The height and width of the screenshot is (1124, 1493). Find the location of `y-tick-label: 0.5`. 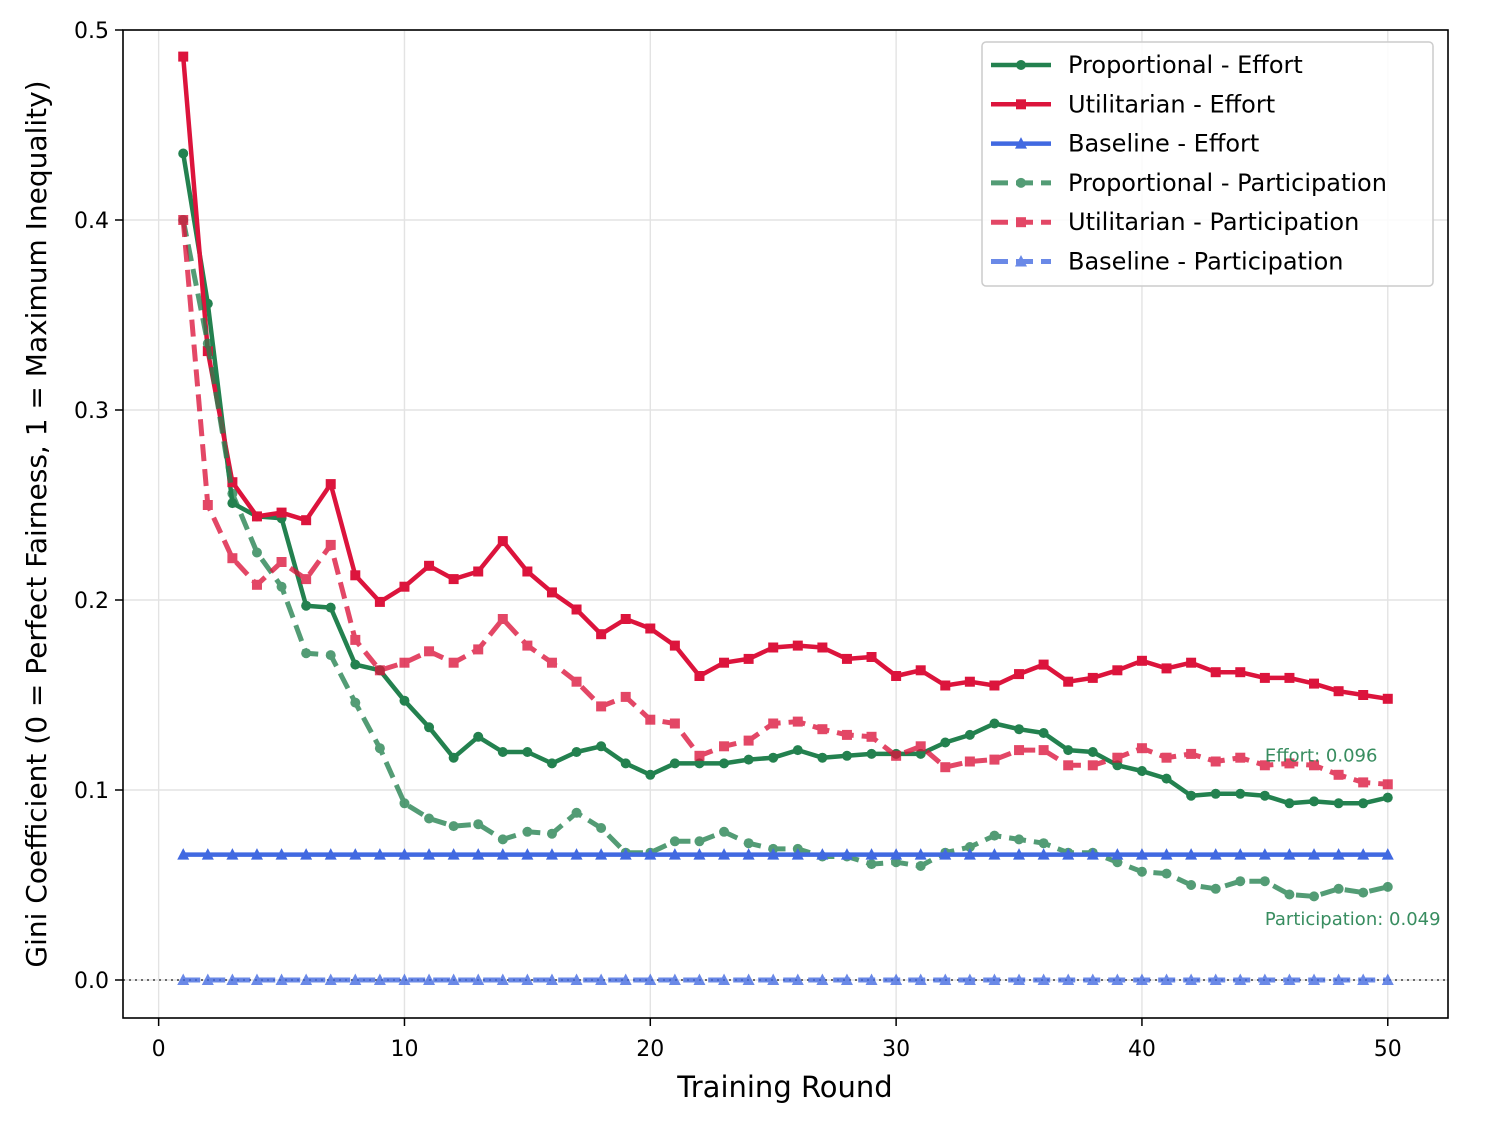

y-tick-label: 0.5 is located at coordinates (91, 31).